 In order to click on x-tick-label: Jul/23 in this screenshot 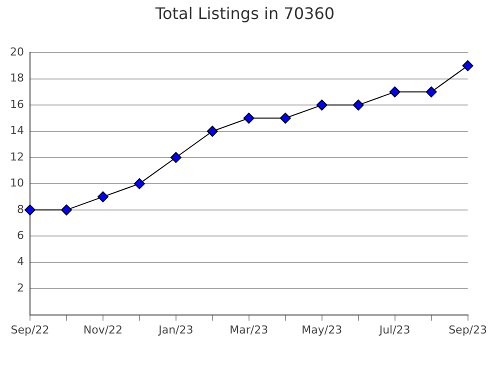, I will do `click(394, 329)`.